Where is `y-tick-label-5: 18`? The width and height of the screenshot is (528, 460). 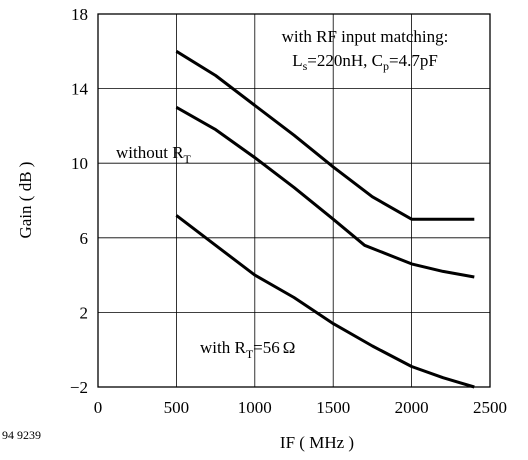
y-tick-label-5: 18 is located at coordinates (79, 14).